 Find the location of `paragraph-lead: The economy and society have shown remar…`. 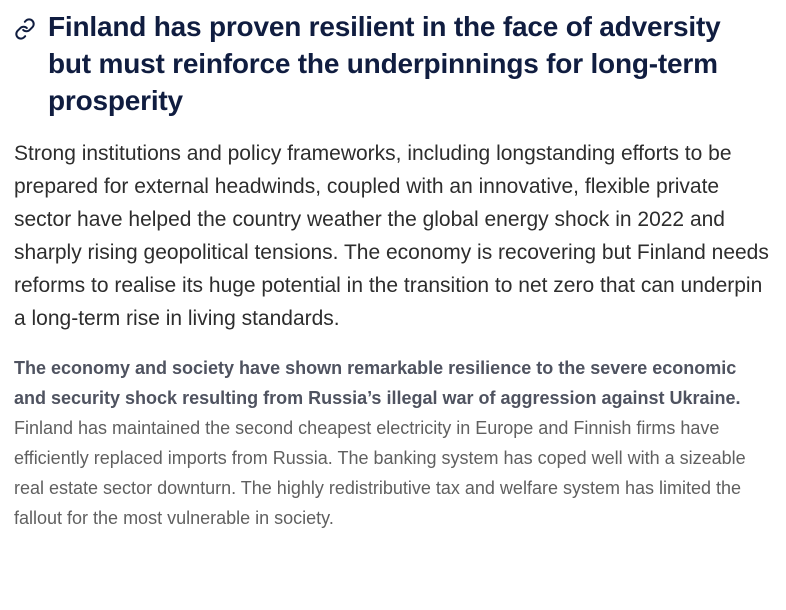

paragraph-lead: The economy and society have shown remar… is located at coordinates (377, 383).